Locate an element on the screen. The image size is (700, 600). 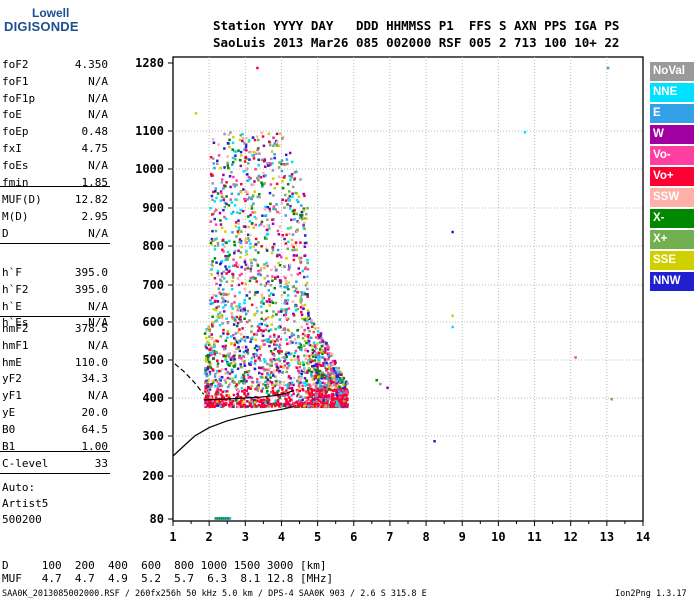
param-row: M(D) 2.95 is located at coordinates (55, 217).